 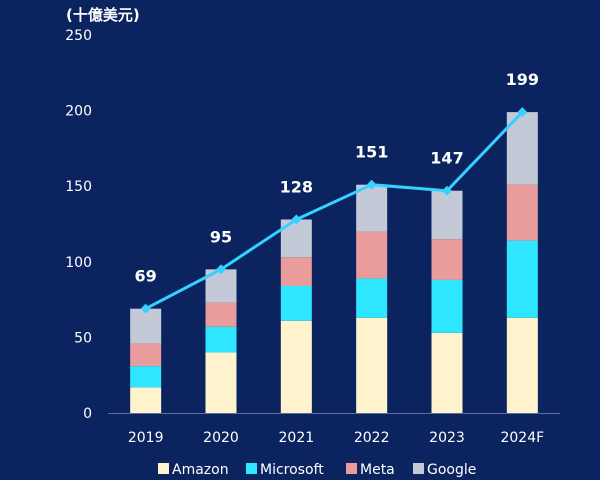 What do you see at coordinates (78, 187) in the screenshot?
I see `y-tick-label: 150` at bounding box center [78, 187].